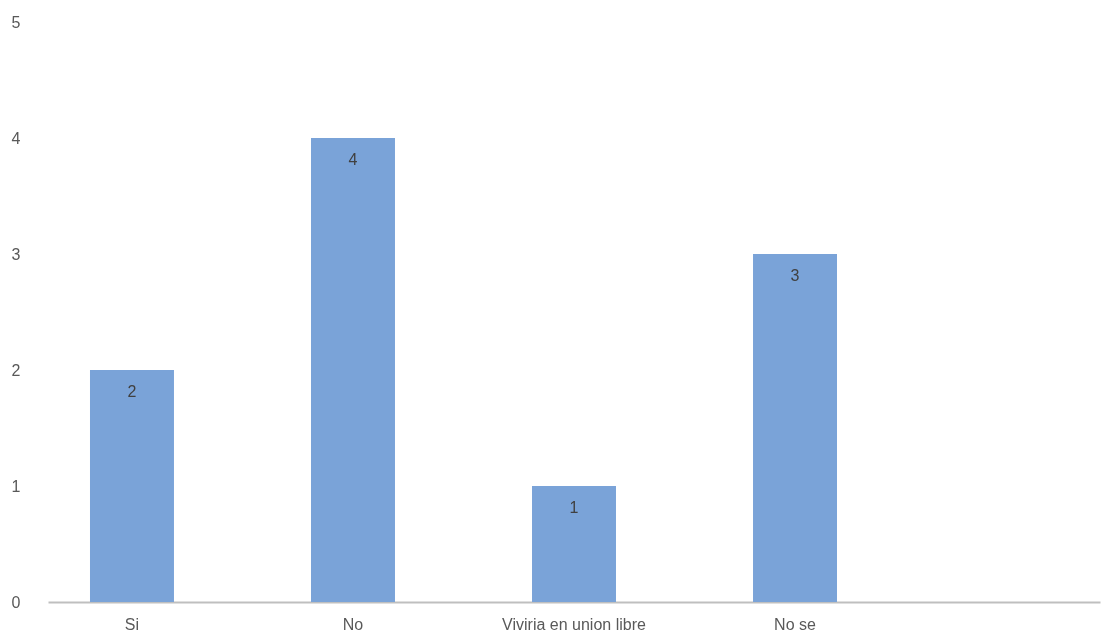  I want to click on y-tick-label: 5, so click(16, 22).